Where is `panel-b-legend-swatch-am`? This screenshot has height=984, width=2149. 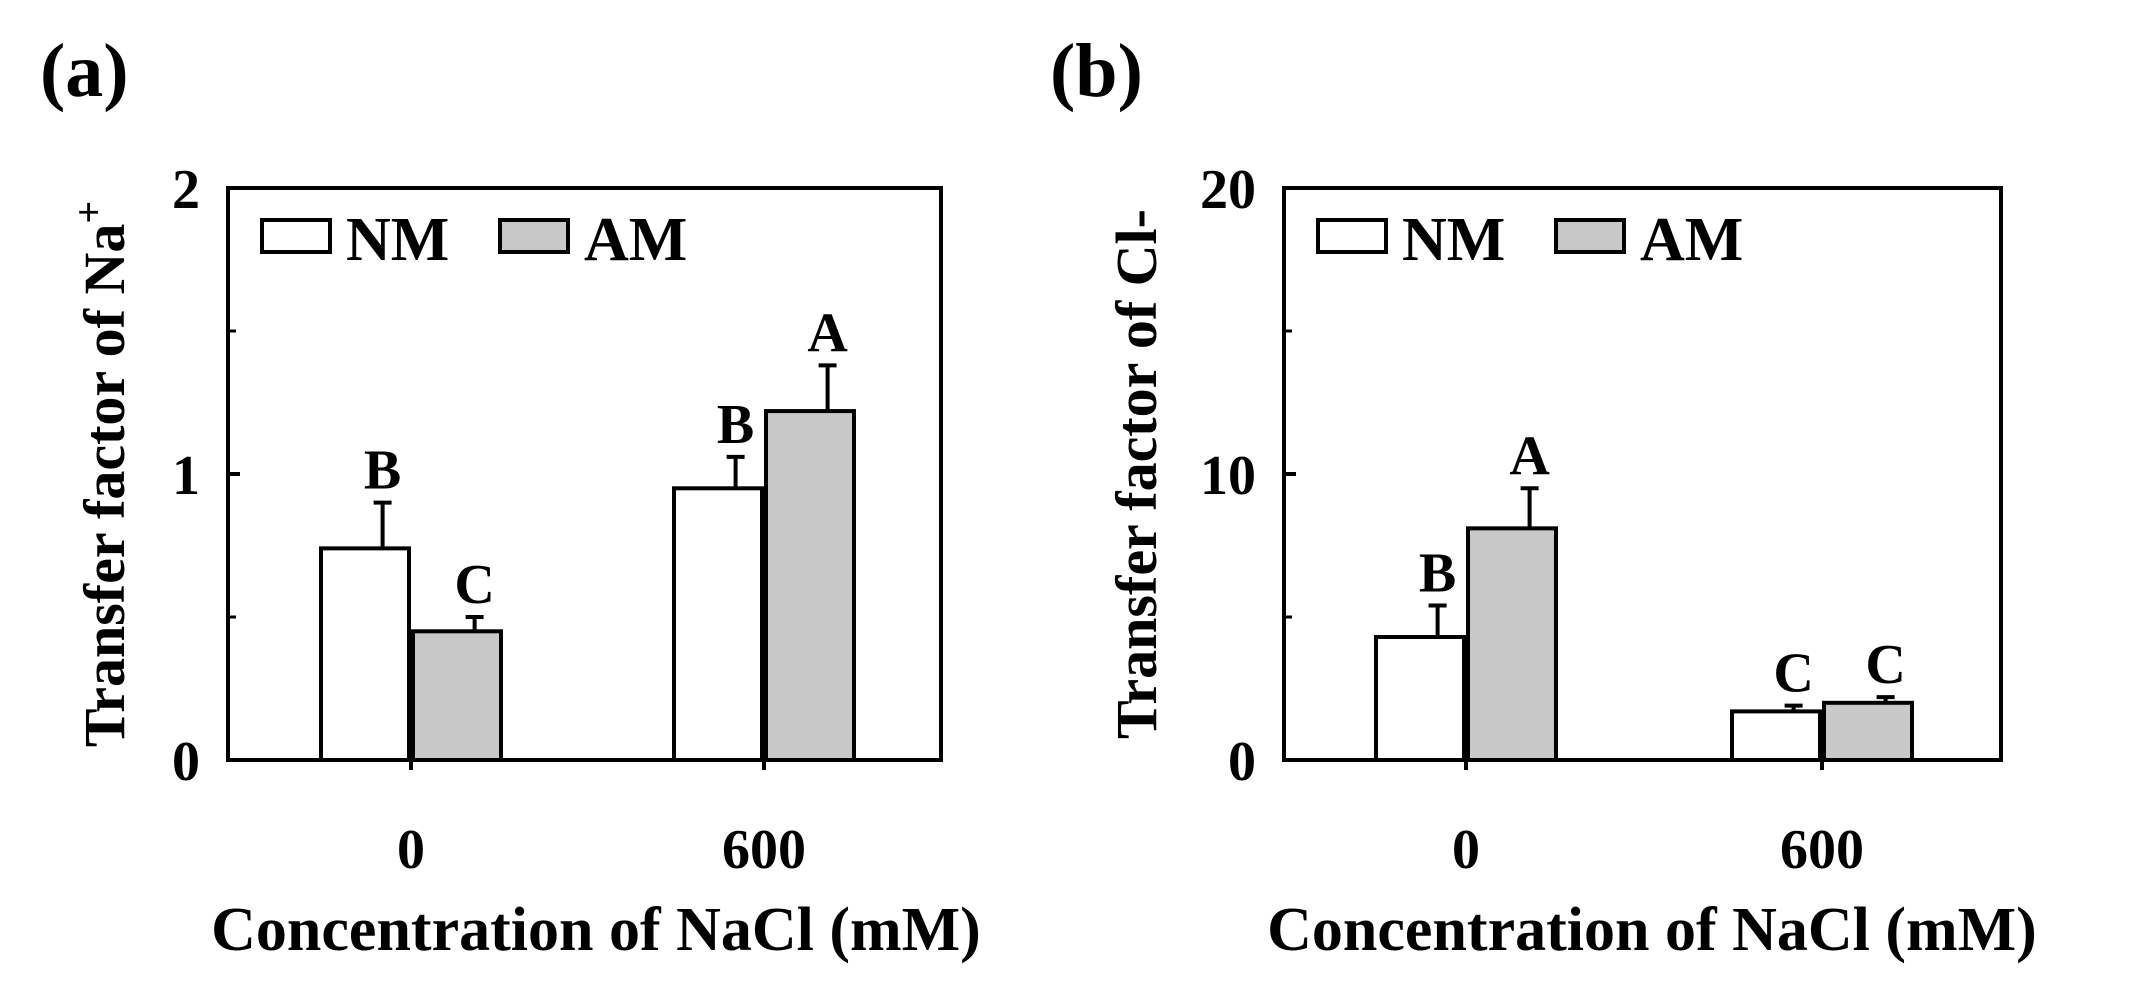
panel-b-legend-swatch-am is located at coordinates (1590, 236).